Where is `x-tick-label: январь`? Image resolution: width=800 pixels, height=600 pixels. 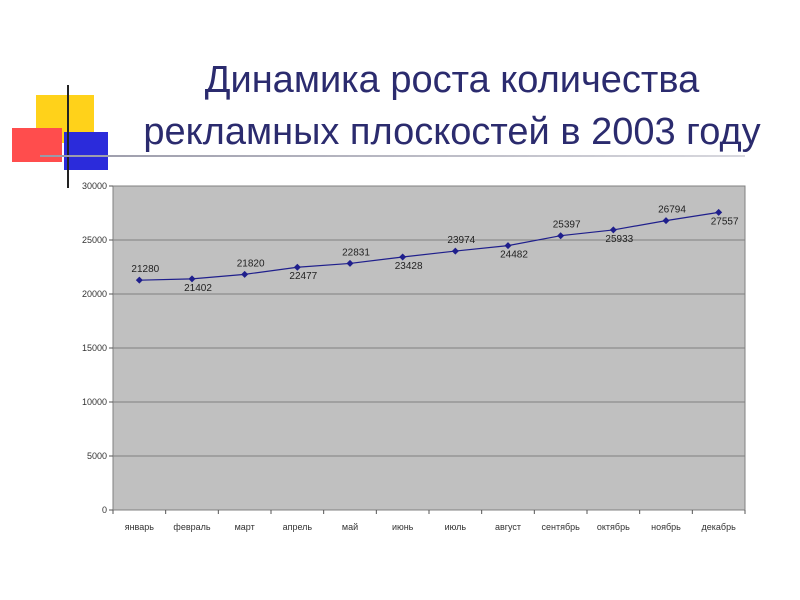
x-tick-label: январь is located at coordinates (140, 527).